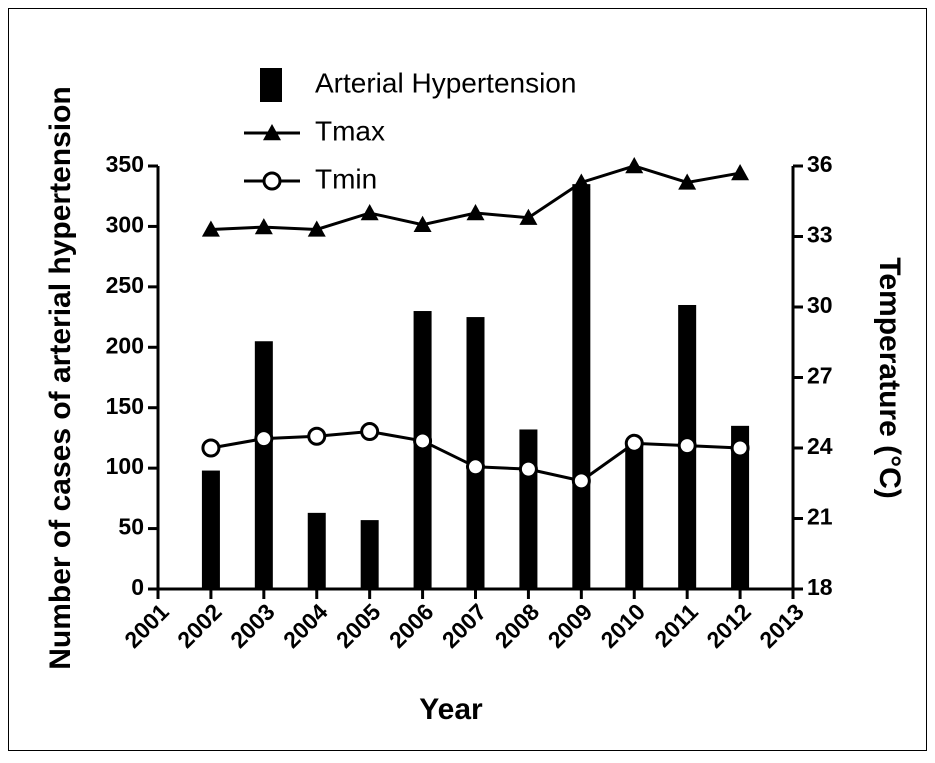 The width and height of the screenshot is (935, 763). What do you see at coordinates (125, 164) in the screenshot?
I see `y-tick-label: 350` at bounding box center [125, 164].